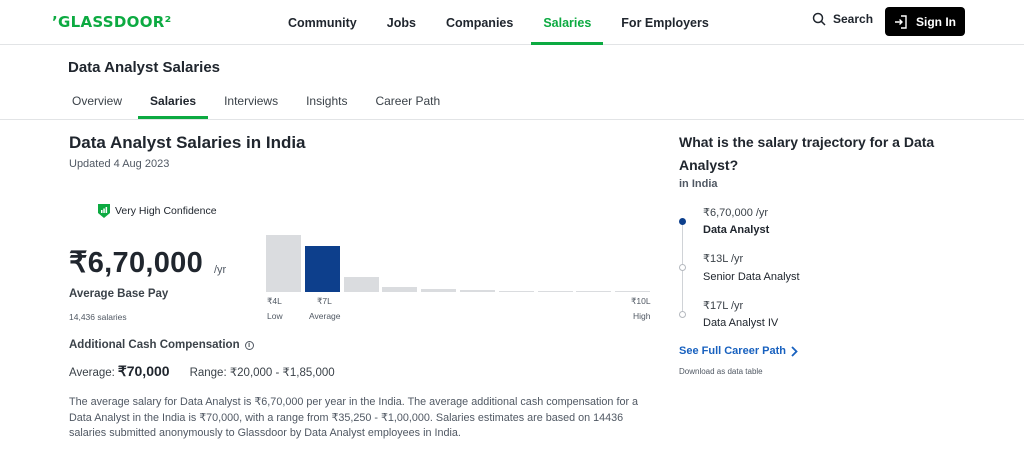  Describe the element at coordinates (119, 164) in the screenshot. I see `updated-date: Updated 4 Aug 2023` at that location.